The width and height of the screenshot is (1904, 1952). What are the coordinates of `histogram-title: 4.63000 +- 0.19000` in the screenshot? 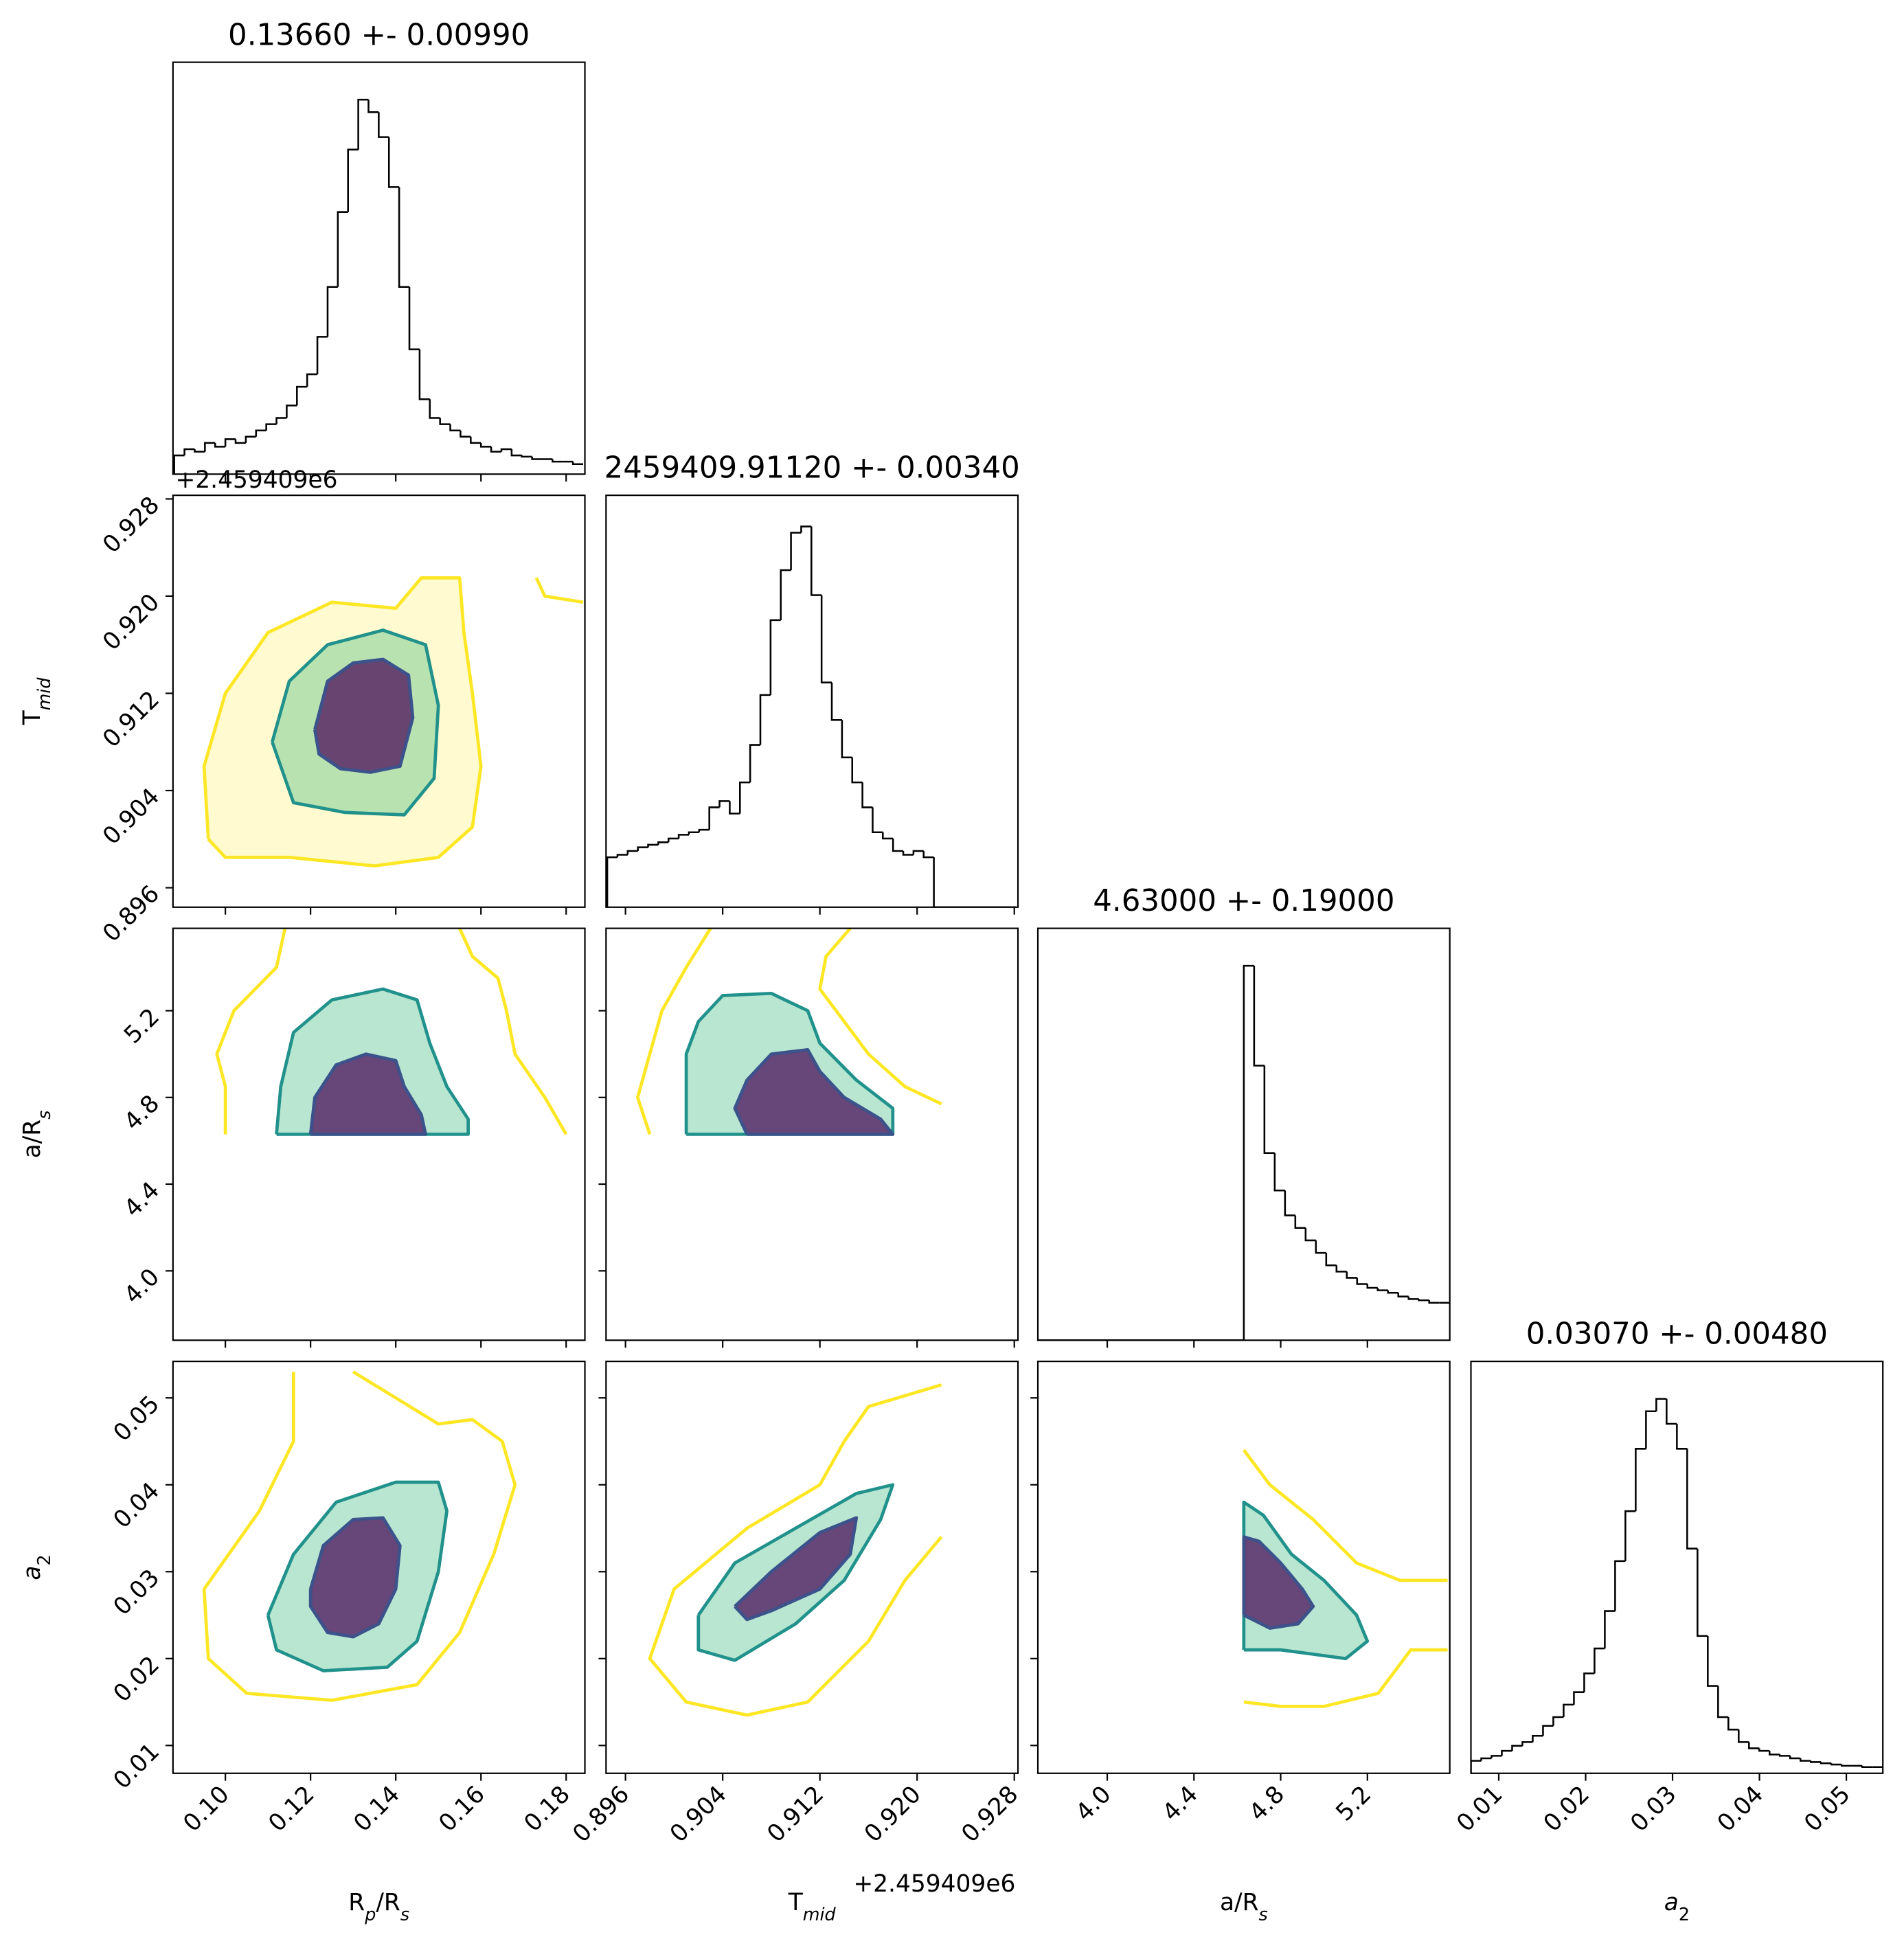 It's located at (1243, 901).